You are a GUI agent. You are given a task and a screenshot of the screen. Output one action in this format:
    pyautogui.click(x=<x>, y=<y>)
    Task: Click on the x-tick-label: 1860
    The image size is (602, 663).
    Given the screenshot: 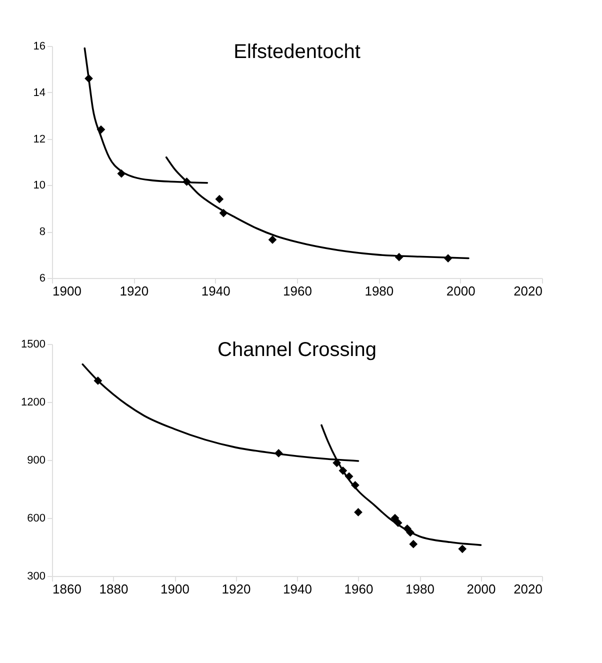 What is the action you would take?
    pyautogui.click(x=67, y=589)
    